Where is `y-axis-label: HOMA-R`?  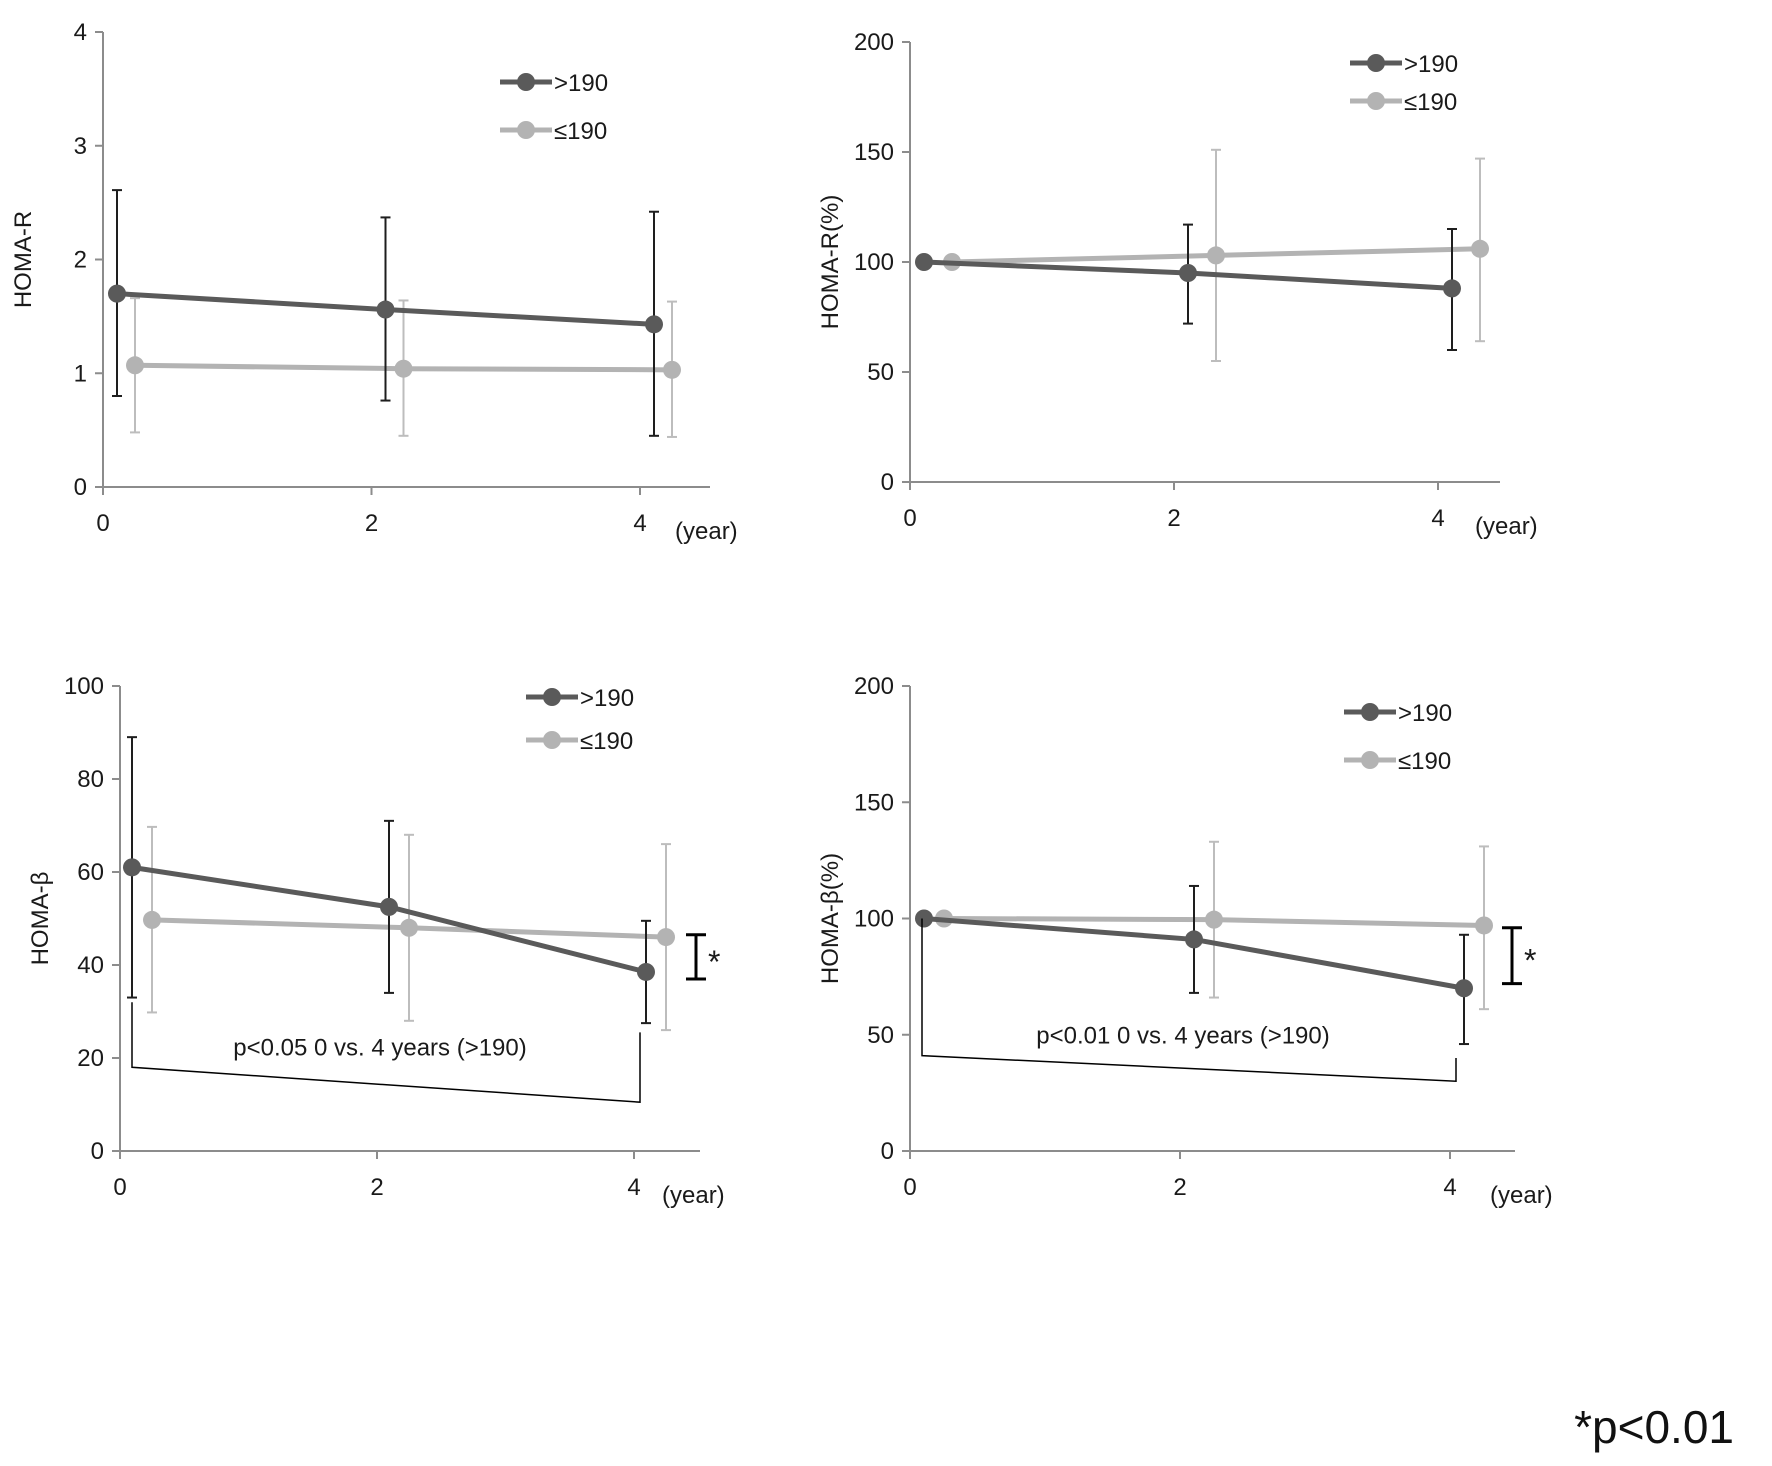
y-axis-label: HOMA-R is located at coordinates (23, 259).